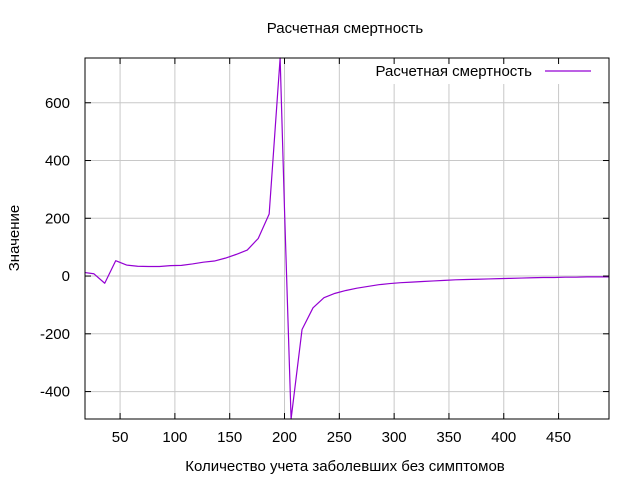 This screenshot has height=480, width=640. What do you see at coordinates (57, 103) in the screenshot?
I see `y-tick-label: 600` at bounding box center [57, 103].